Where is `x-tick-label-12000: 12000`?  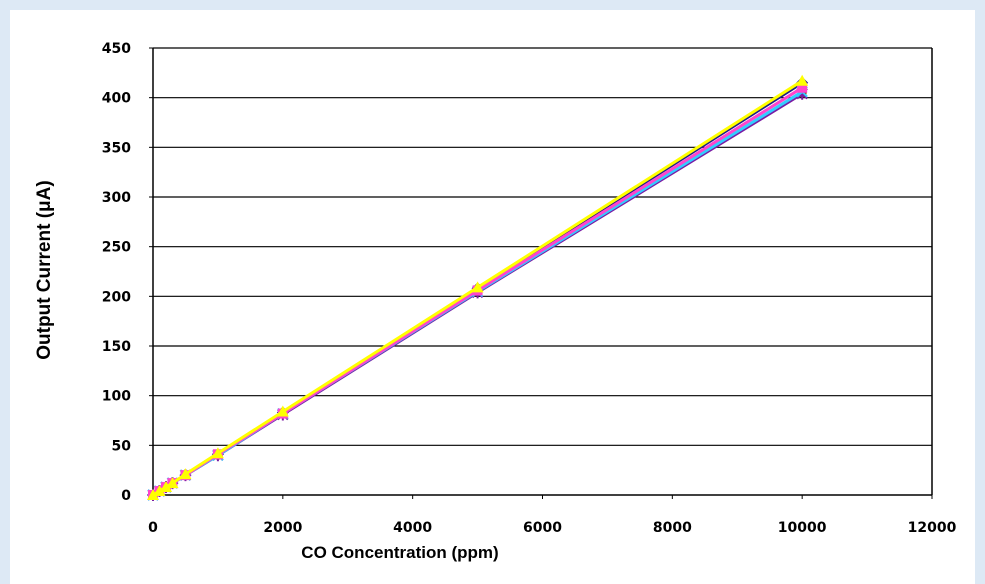
x-tick-label-12000: 12000 is located at coordinates (932, 528).